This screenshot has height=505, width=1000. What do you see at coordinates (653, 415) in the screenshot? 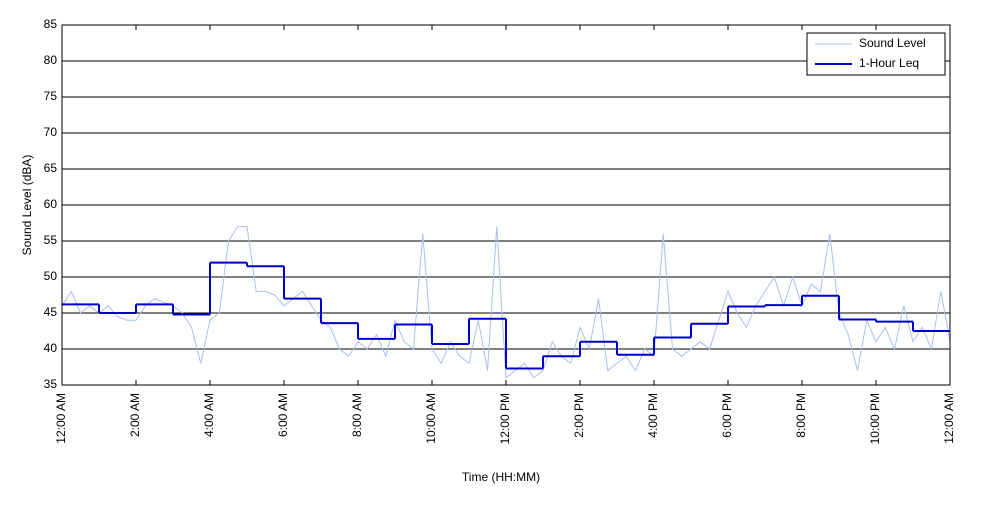
I see `x-tick-label: 4:00 PM` at bounding box center [653, 415].